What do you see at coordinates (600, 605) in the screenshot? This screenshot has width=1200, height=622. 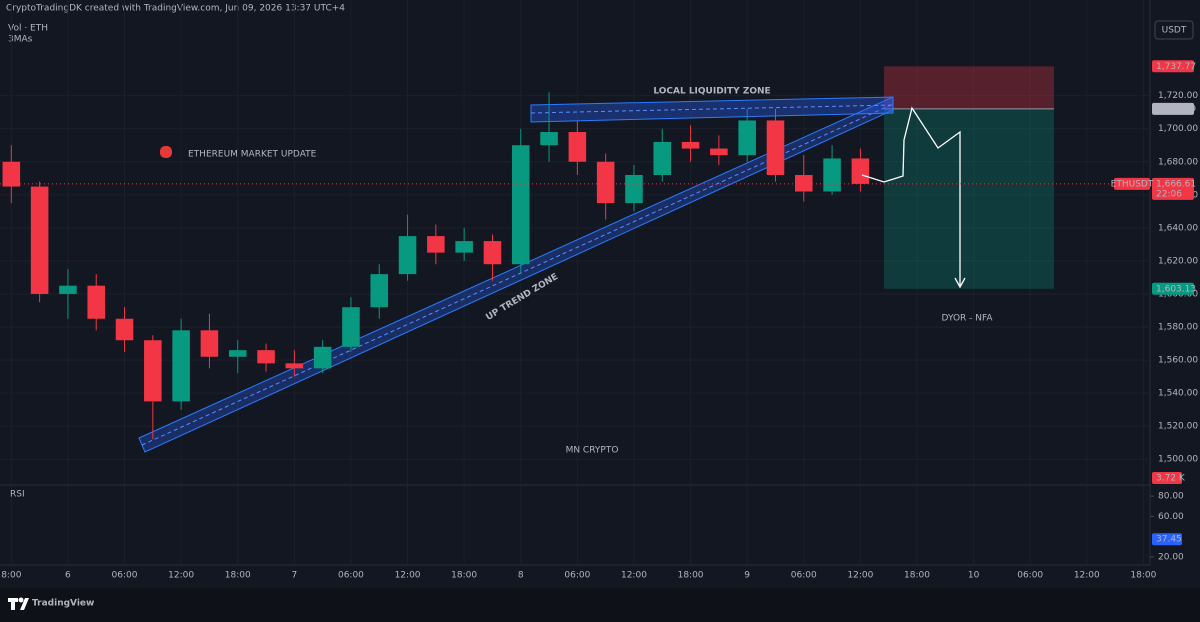 I see `footer-bar` at bounding box center [600, 605].